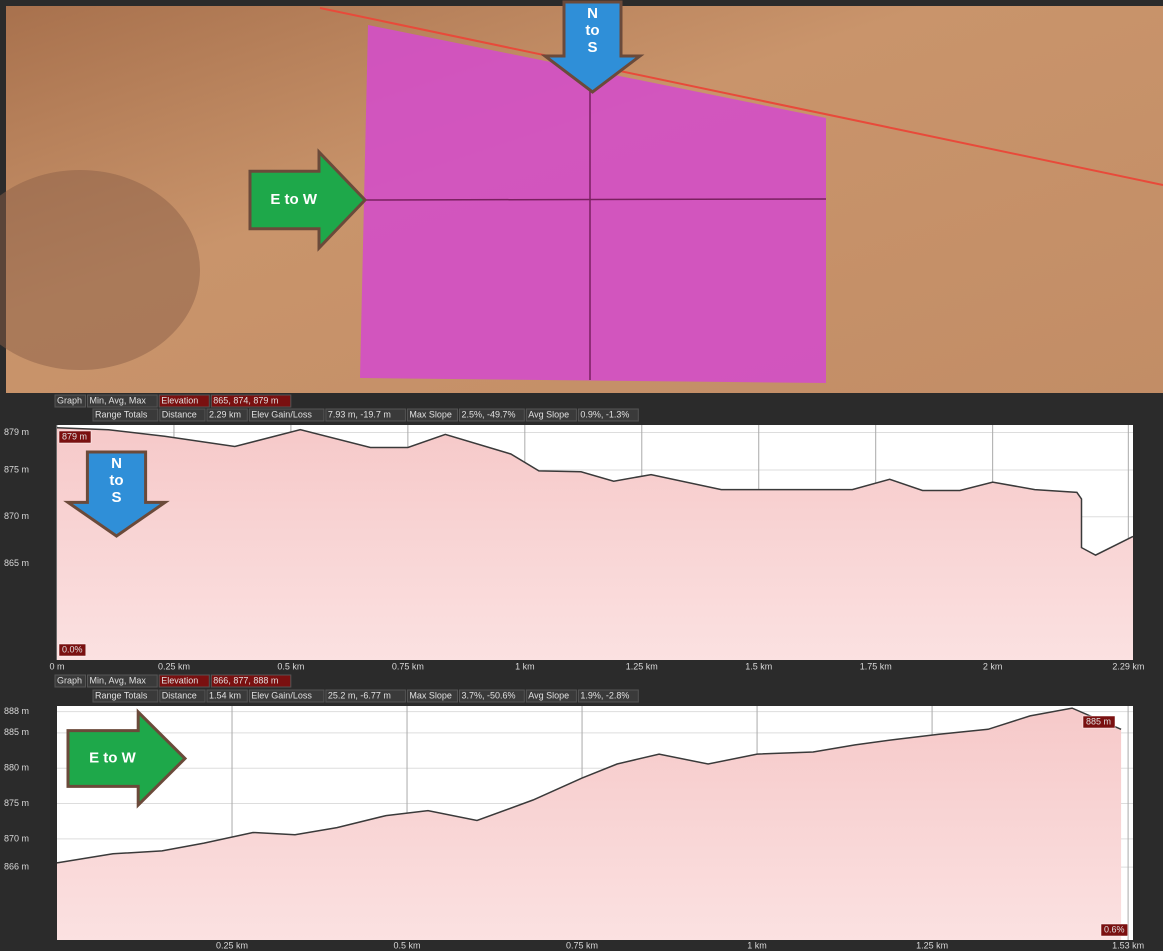  I want to click on summary-text: 2.5%, -49.7%, so click(489, 414).